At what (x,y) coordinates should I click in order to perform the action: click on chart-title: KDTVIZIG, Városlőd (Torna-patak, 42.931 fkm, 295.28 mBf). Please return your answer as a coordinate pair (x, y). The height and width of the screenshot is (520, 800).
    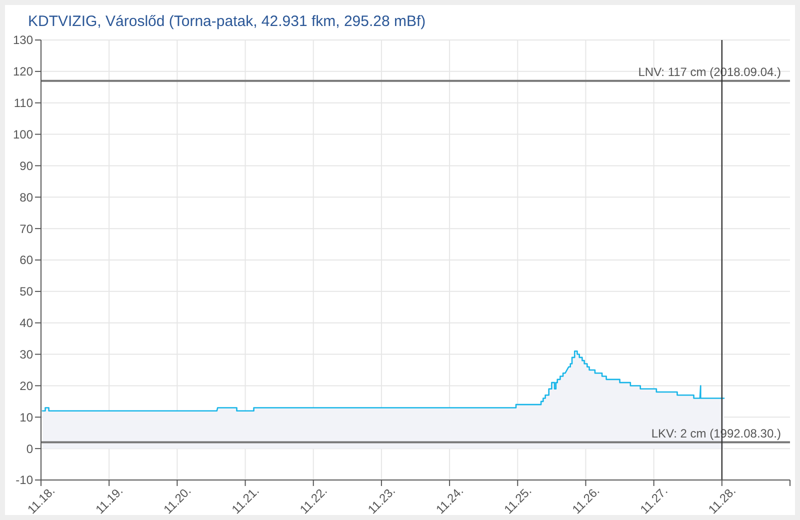
    Looking at the image, I should click on (227, 21).